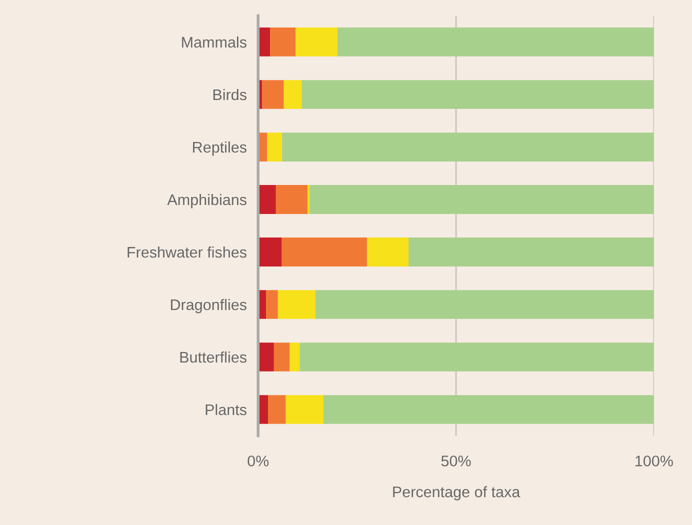  I want to click on y-tick-label: Plants, so click(226, 410).